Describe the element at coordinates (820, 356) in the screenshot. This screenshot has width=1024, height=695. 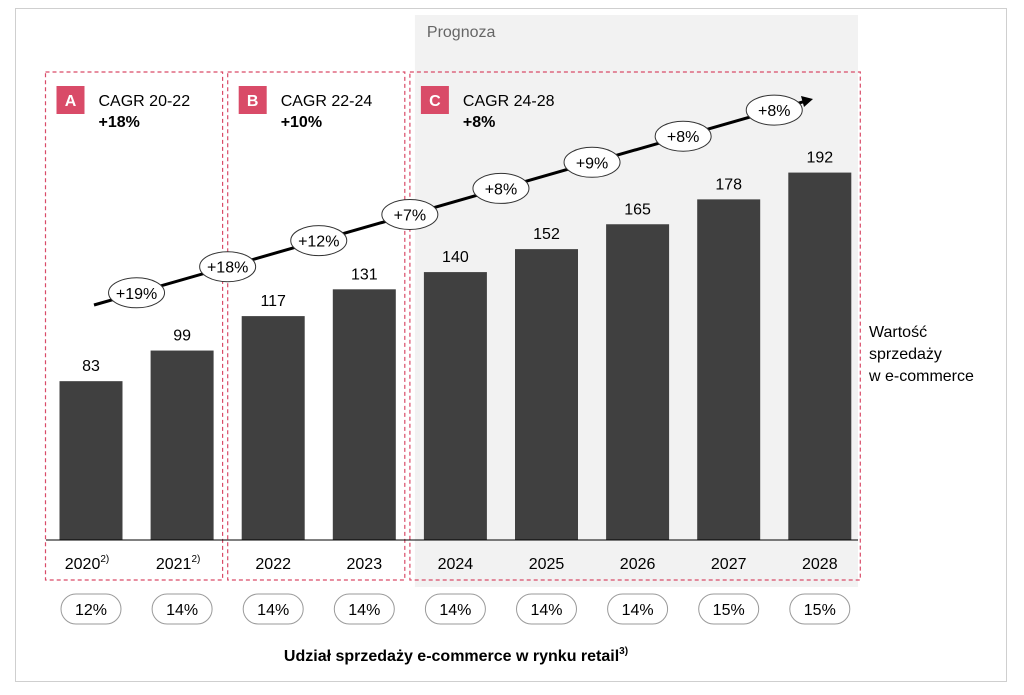
I see `bar-2028` at that location.